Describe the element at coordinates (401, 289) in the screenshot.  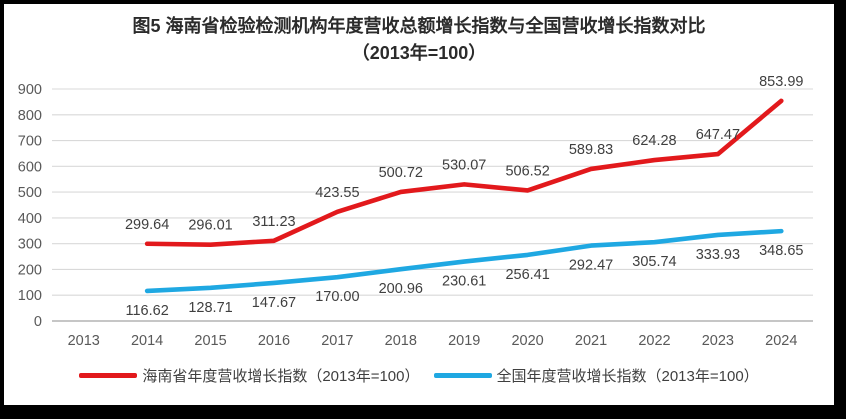
I see `data-label: 200.96` at that location.